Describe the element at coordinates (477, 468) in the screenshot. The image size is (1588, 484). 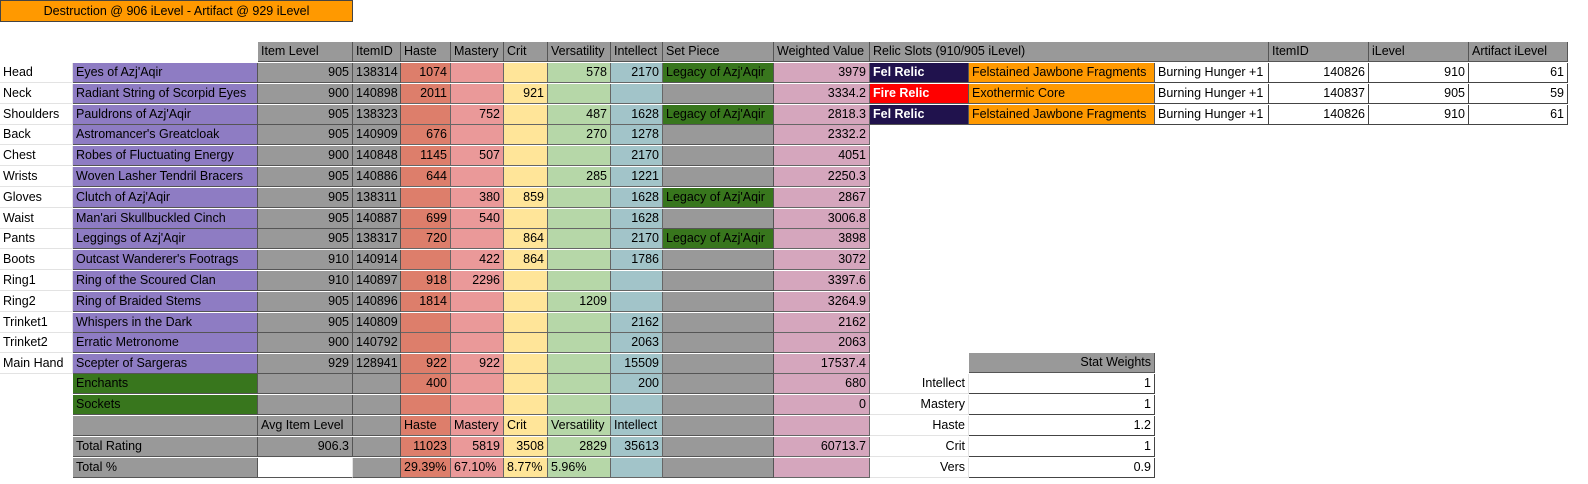
I see `pct-mastery: 67.10%` at that location.